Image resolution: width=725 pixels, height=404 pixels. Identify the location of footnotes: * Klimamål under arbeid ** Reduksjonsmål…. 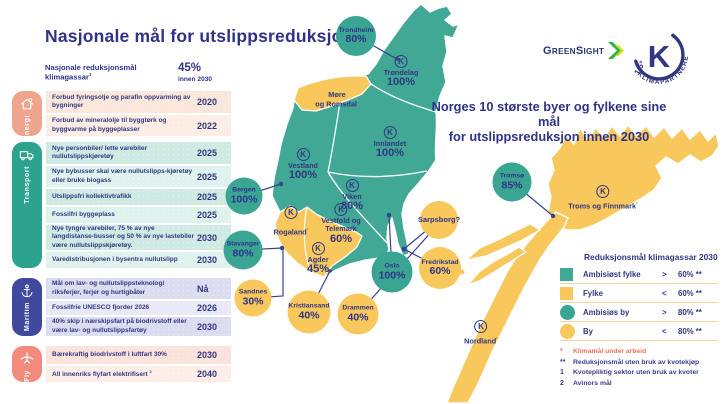
(640, 369).